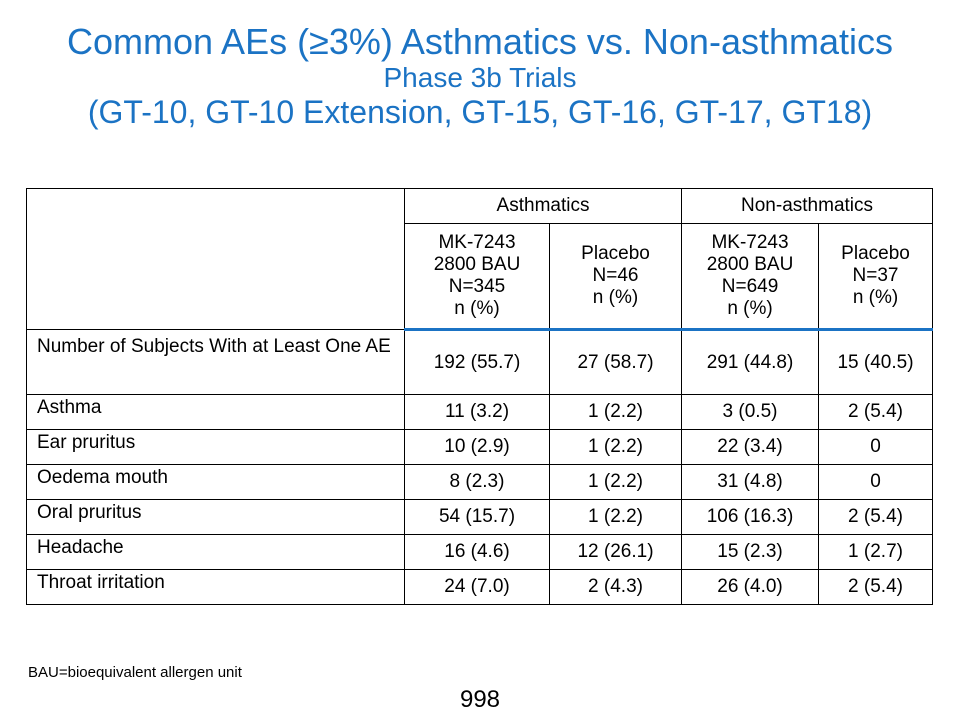 This screenshot has height=720, width=960. What do you see at coordinates (215, 552) in the screenshot?
I see `row-label: Headache` at bounding box center [215, 552].